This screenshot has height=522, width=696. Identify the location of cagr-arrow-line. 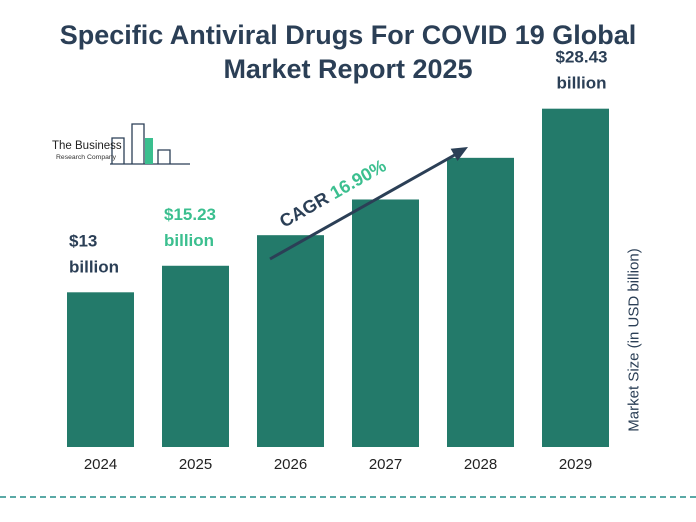
(365, 205).